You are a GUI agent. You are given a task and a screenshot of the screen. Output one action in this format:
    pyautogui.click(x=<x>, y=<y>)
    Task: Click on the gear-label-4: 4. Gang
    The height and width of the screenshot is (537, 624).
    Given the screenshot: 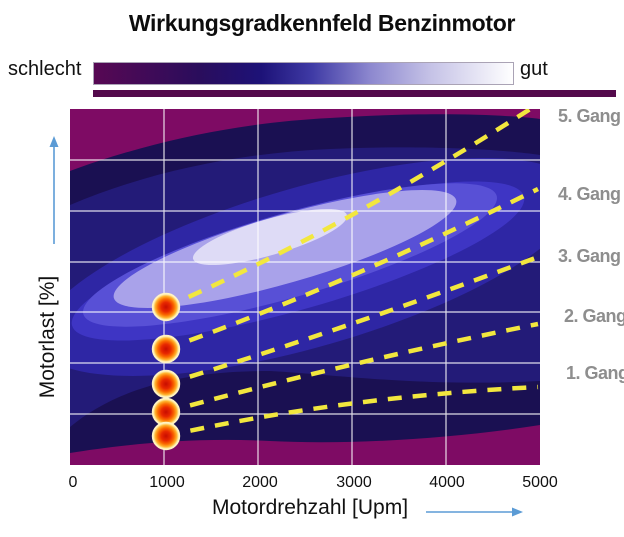 What is the action you would take?
    pyautogui.click(x=589, y=194)
    